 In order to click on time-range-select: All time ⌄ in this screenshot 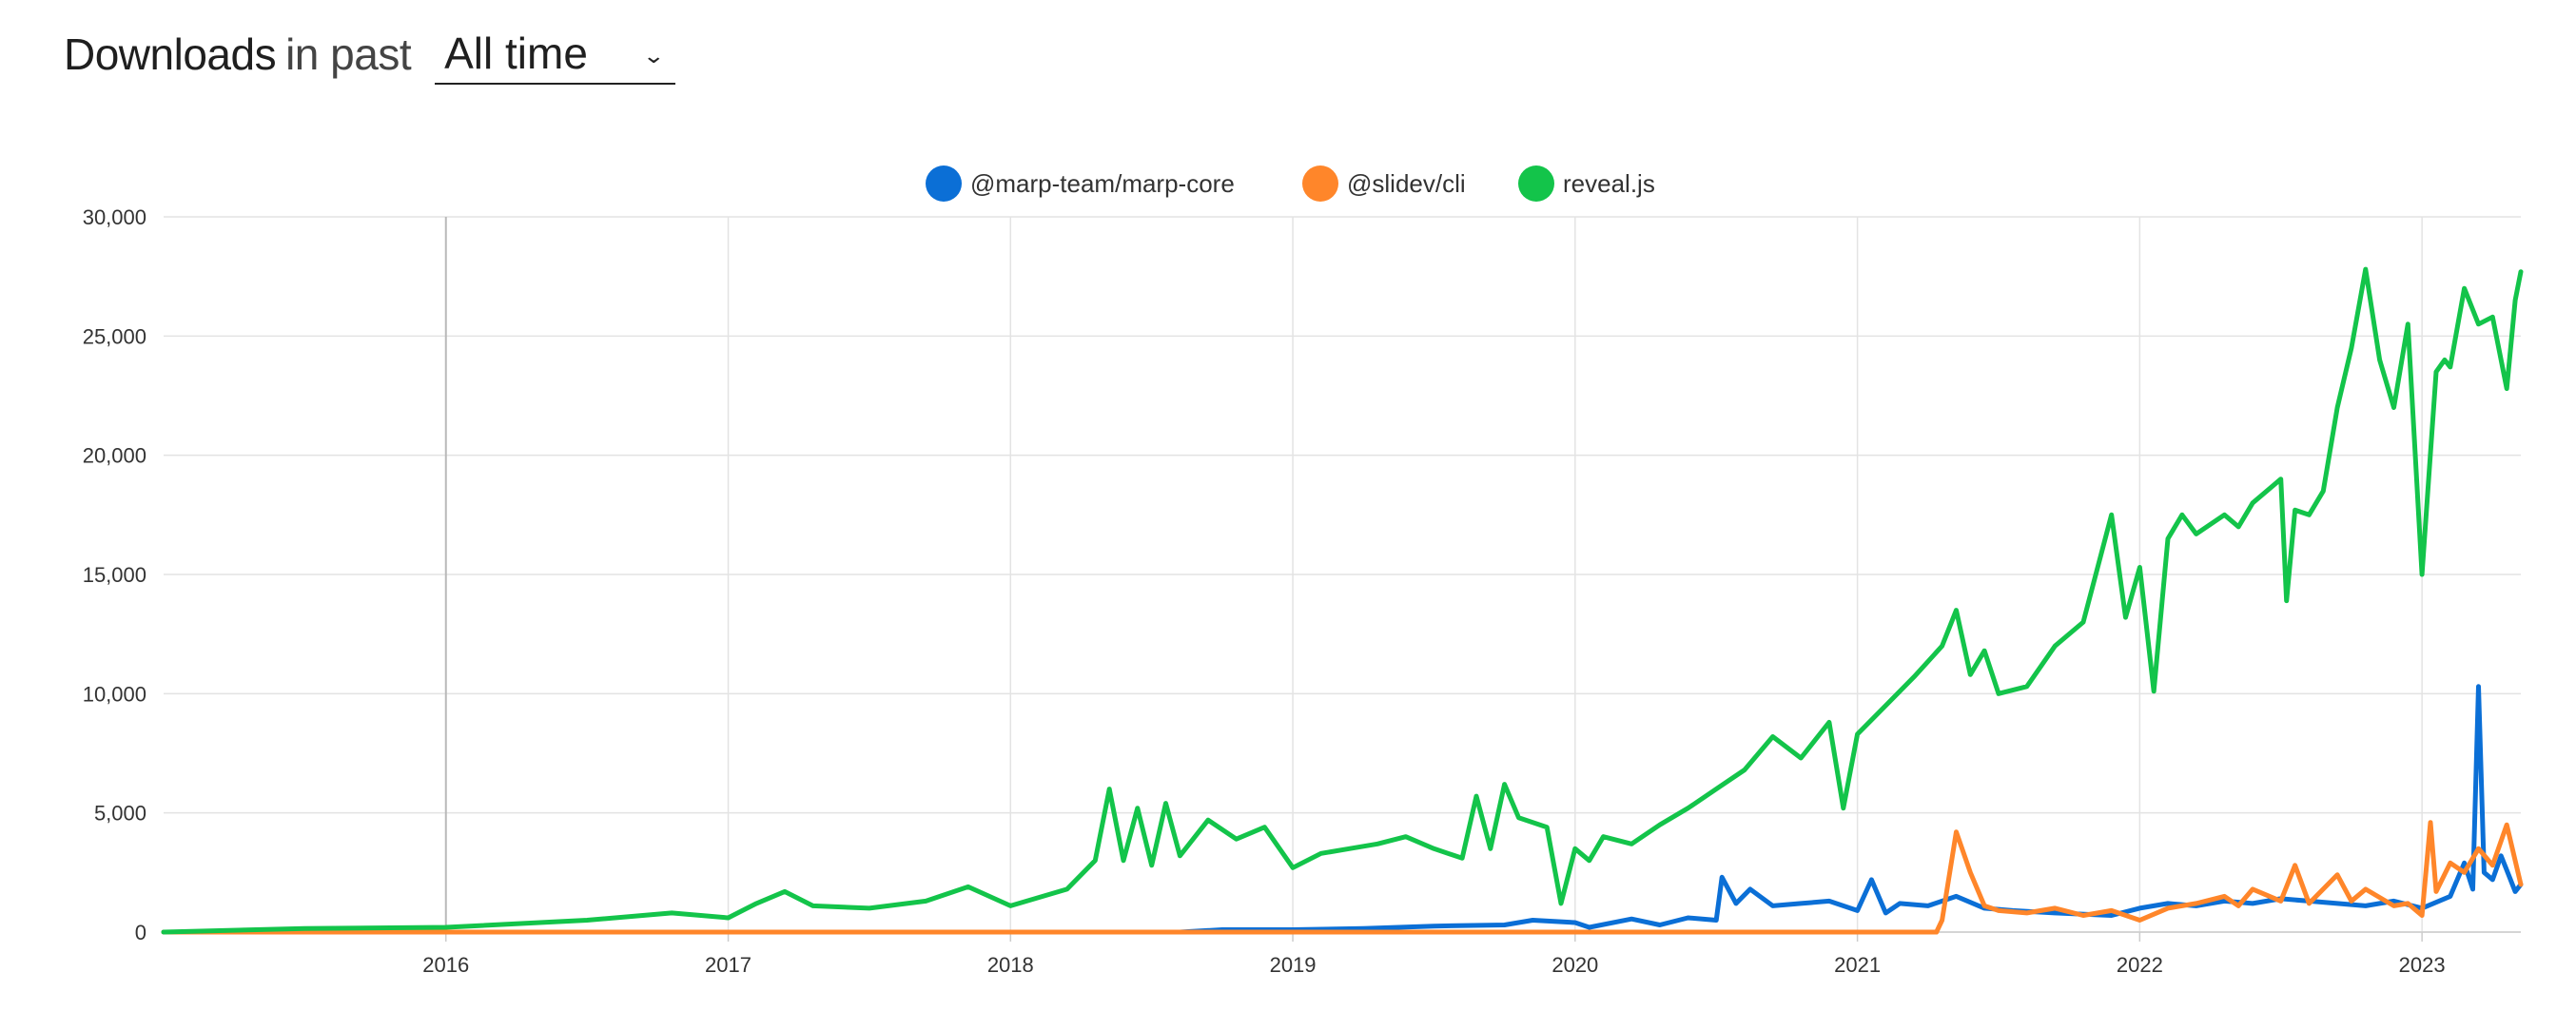, I will do `click(556, 54)`.